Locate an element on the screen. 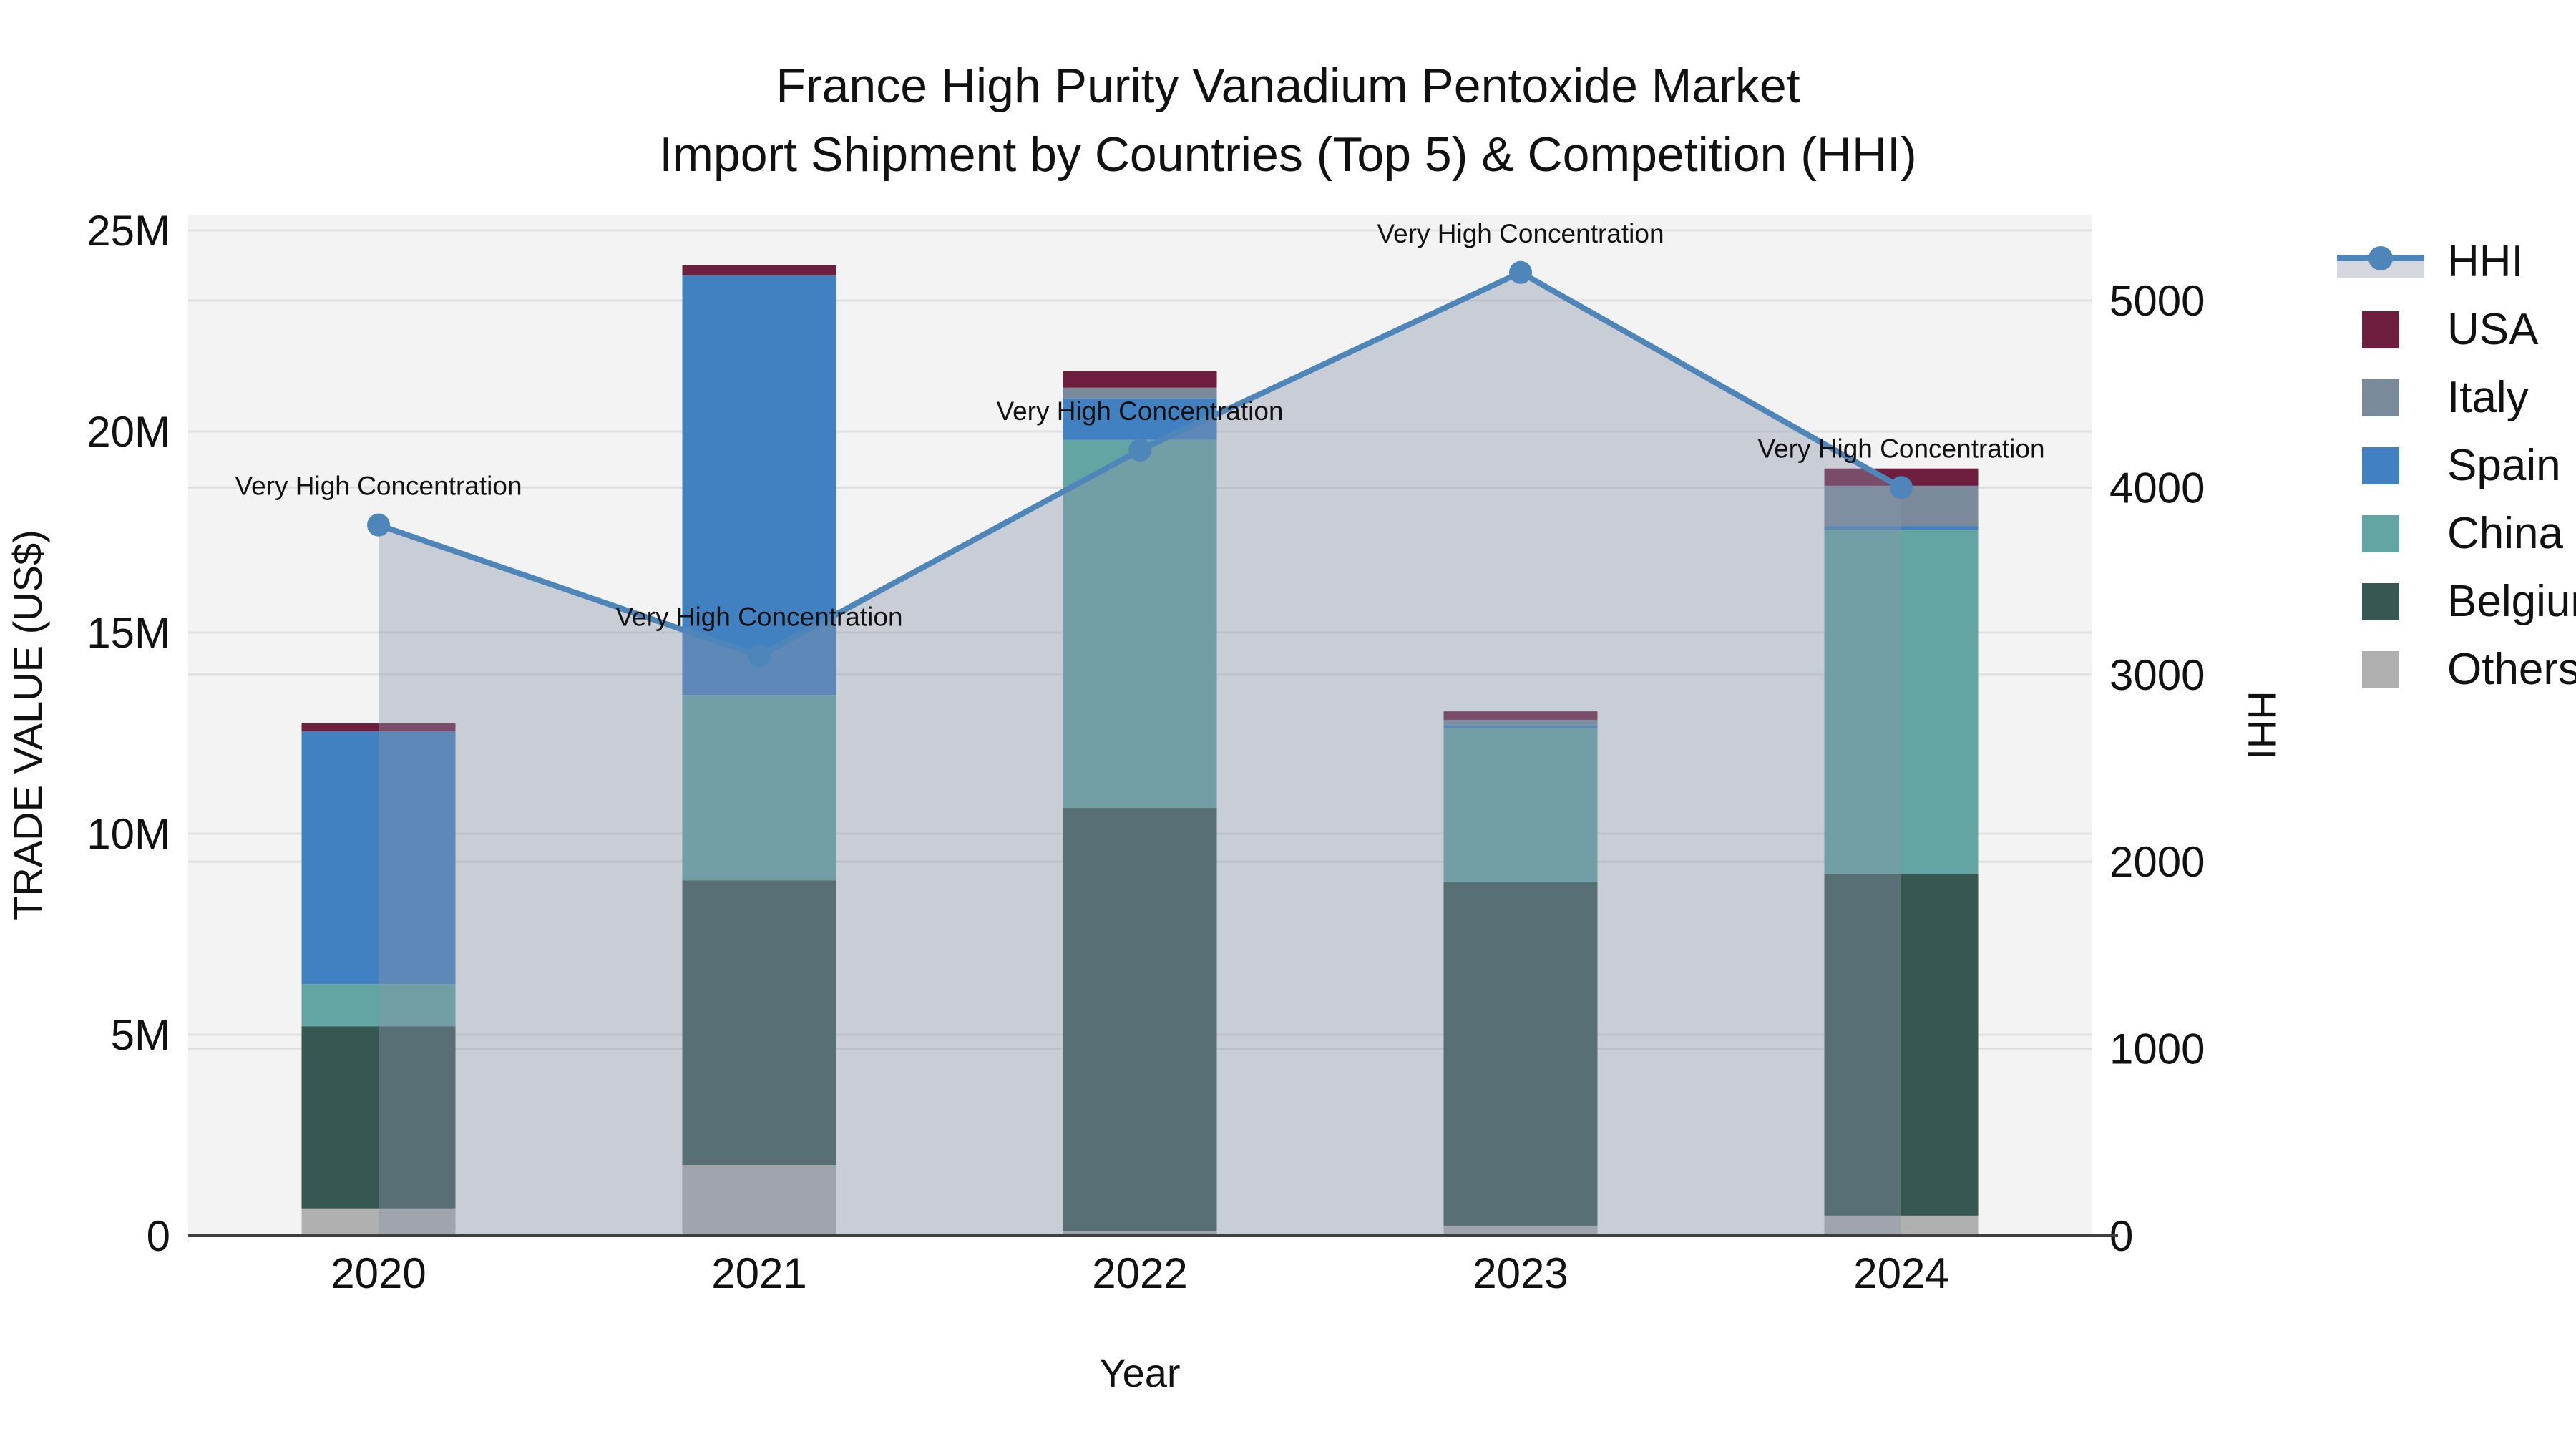 This screenshot has height=1449, width=2576. y-right-tick-2000: 2000 is located at coordinates (2157, 862).